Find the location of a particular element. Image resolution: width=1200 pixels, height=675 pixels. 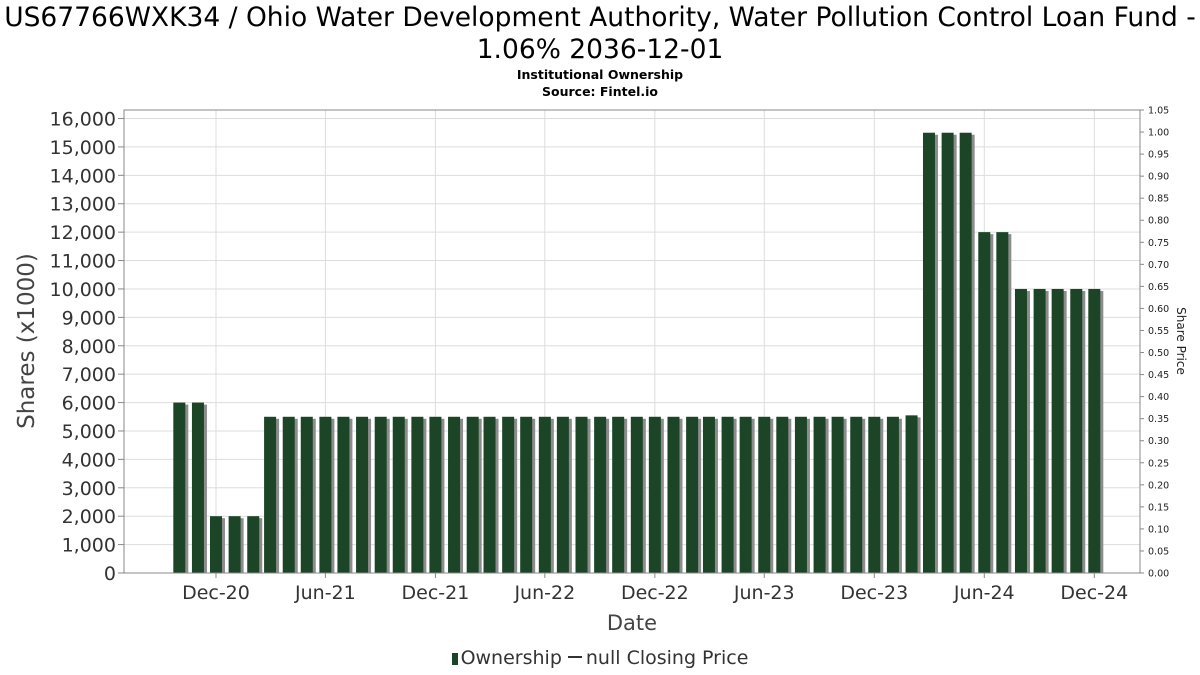

legend-swatch-ownership is located at coordinates (454, 659).